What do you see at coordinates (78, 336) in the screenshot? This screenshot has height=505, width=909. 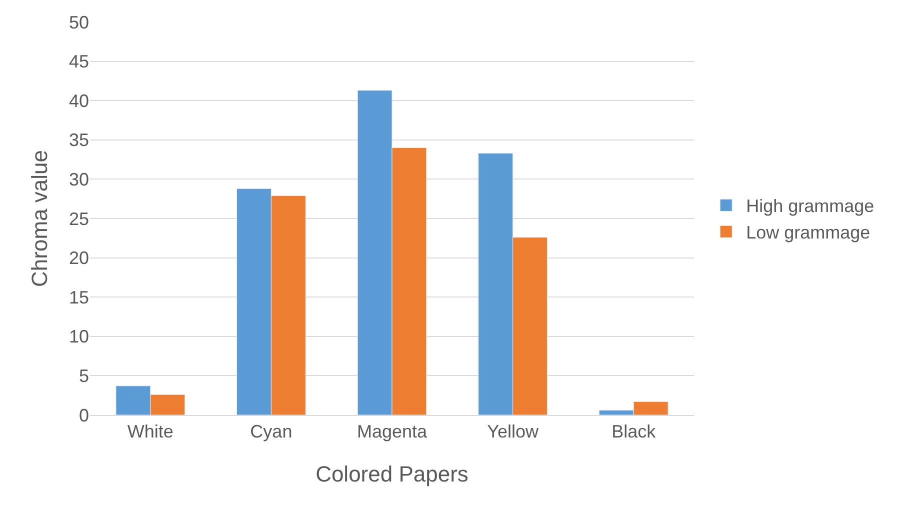 I see `y-tick-label: 10` at bounding box center [78, 336].